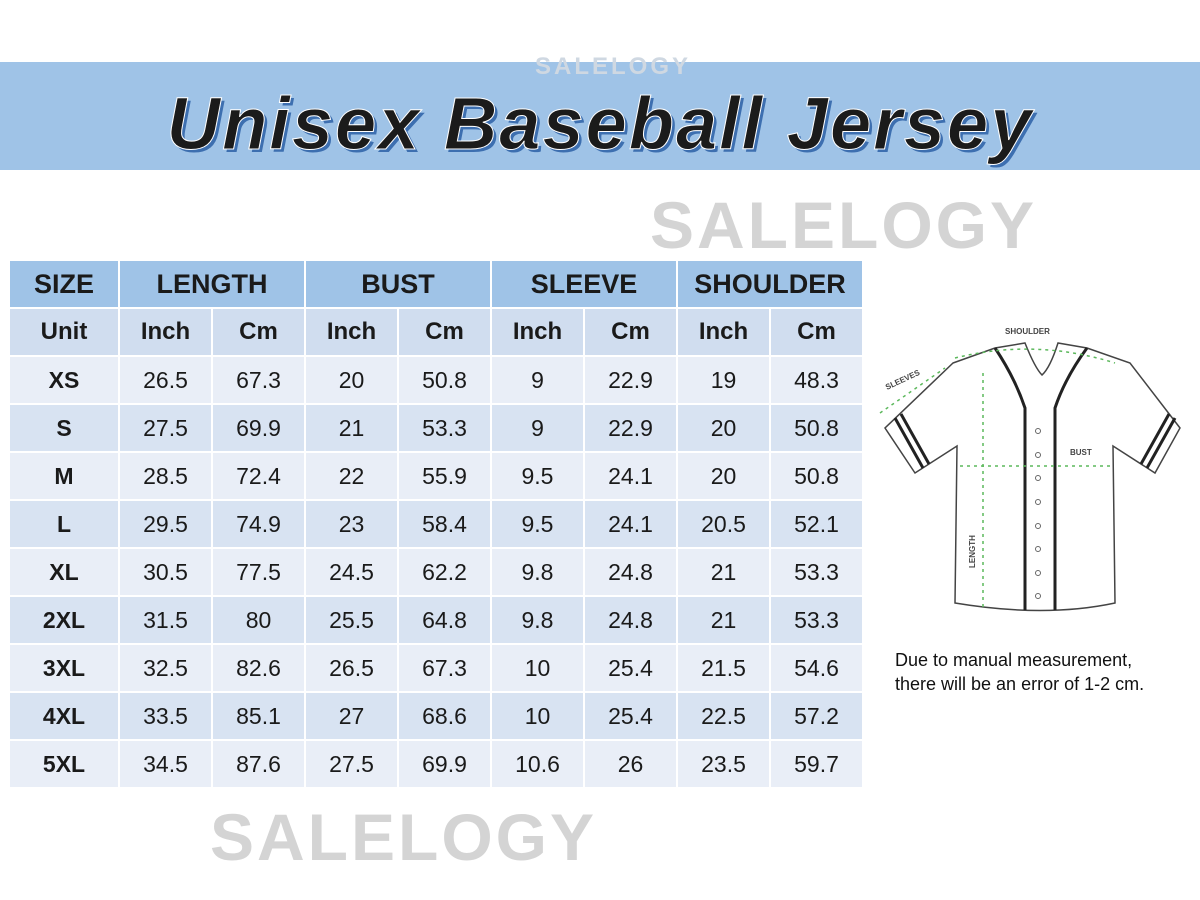 The height and width of the screenshot is (900, 1200). Describe the element at coordinates (444, 572) in the screenshot. I see `measurement-cell: 62.2` at that location.